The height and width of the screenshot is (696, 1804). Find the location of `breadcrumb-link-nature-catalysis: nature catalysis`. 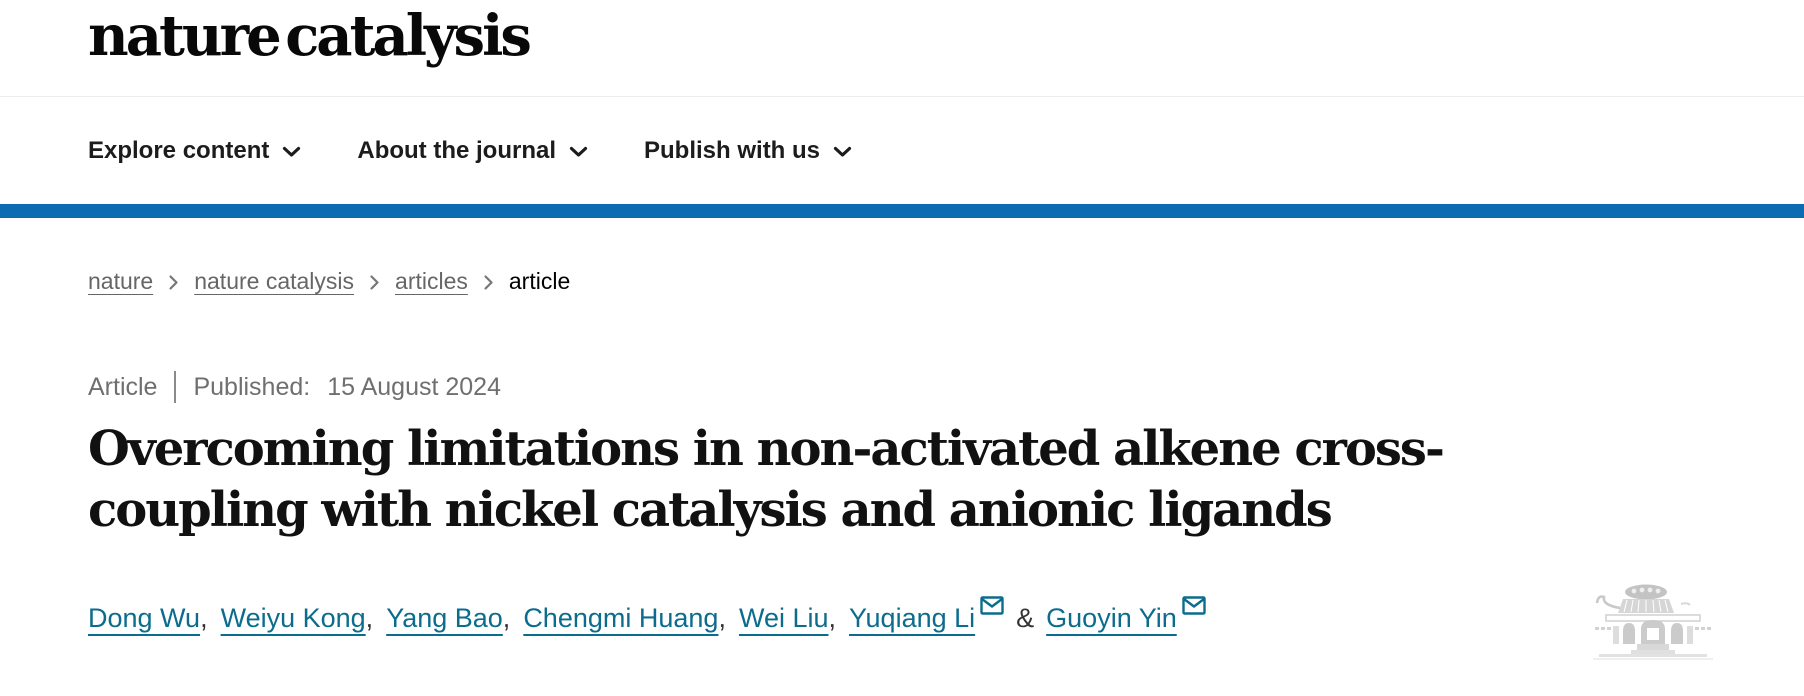

breadcrumb-link-nature-catalysis: nature catalysis is located at coordinates (274, 281).